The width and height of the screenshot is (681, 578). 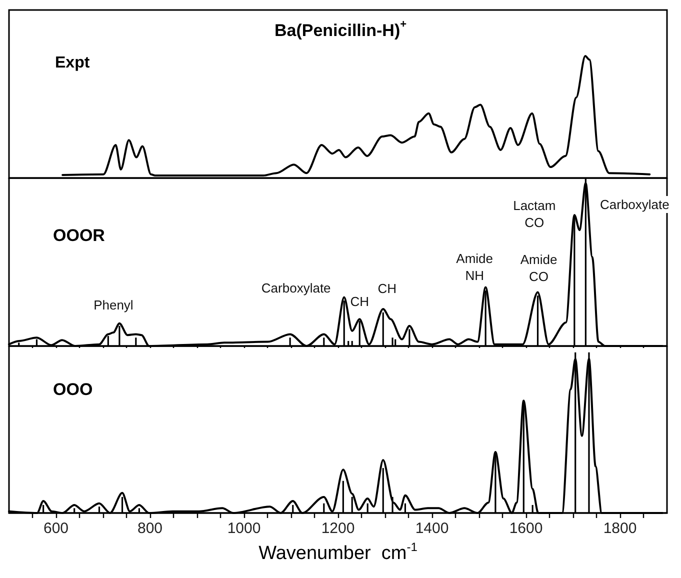 I want to click on annotation: Phenyl, so click(x=114, y=304).